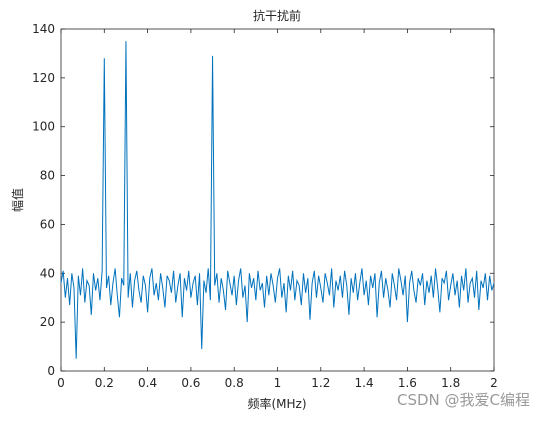  Describe the element at coordinates (190, 383) in the screenshot. I see `x-tick-label: 0.6` at that location.